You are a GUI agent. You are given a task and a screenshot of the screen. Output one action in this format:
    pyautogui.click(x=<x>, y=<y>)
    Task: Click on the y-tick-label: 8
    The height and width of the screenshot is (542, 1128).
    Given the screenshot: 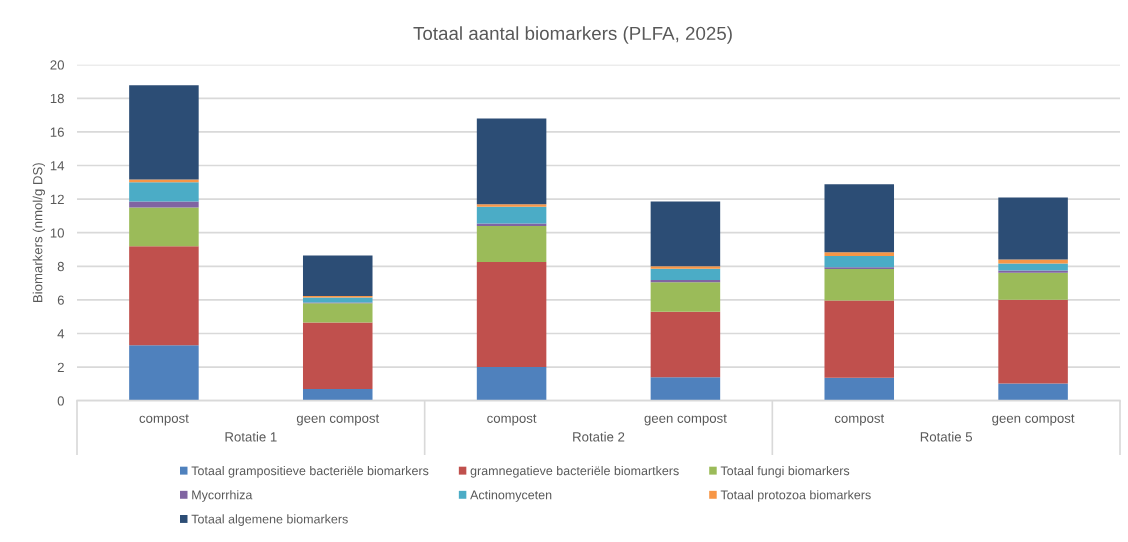 What is the action you would take?
    pyautogui.click(x=60, y=266)
    